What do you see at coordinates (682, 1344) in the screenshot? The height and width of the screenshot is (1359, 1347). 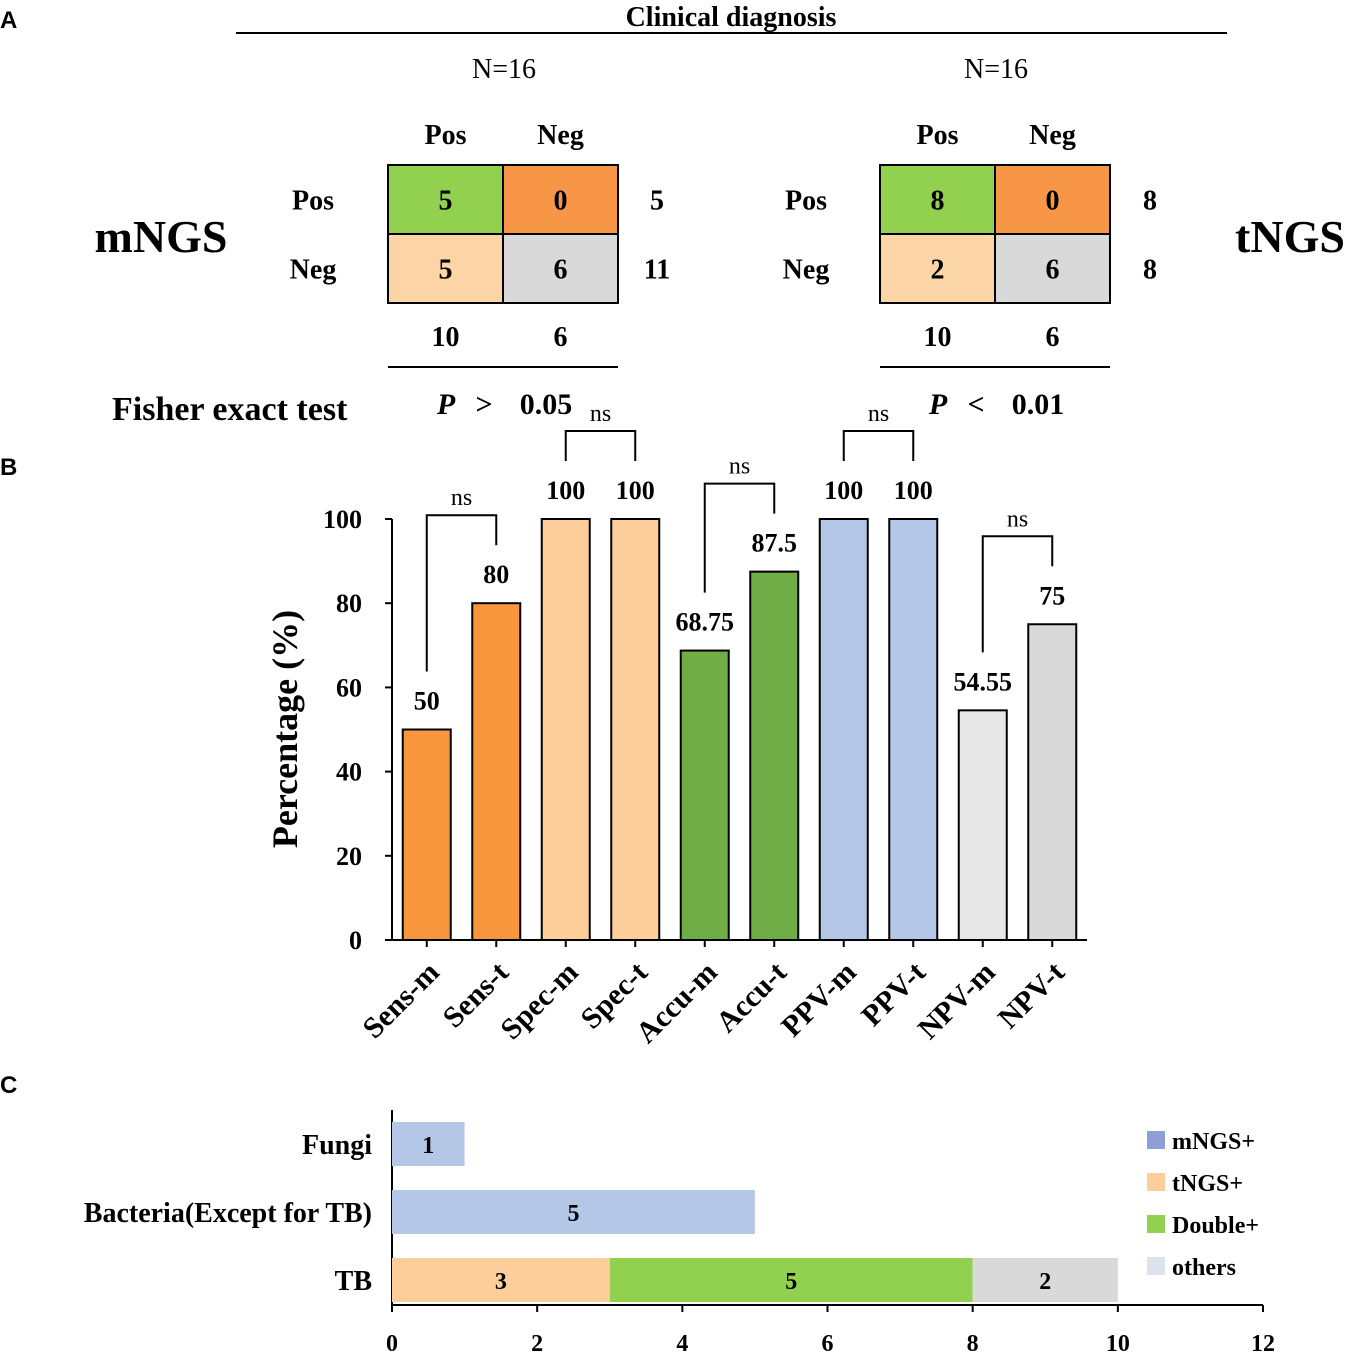 I see `x-tick-label: 4` at bounding box center [682, 1344].